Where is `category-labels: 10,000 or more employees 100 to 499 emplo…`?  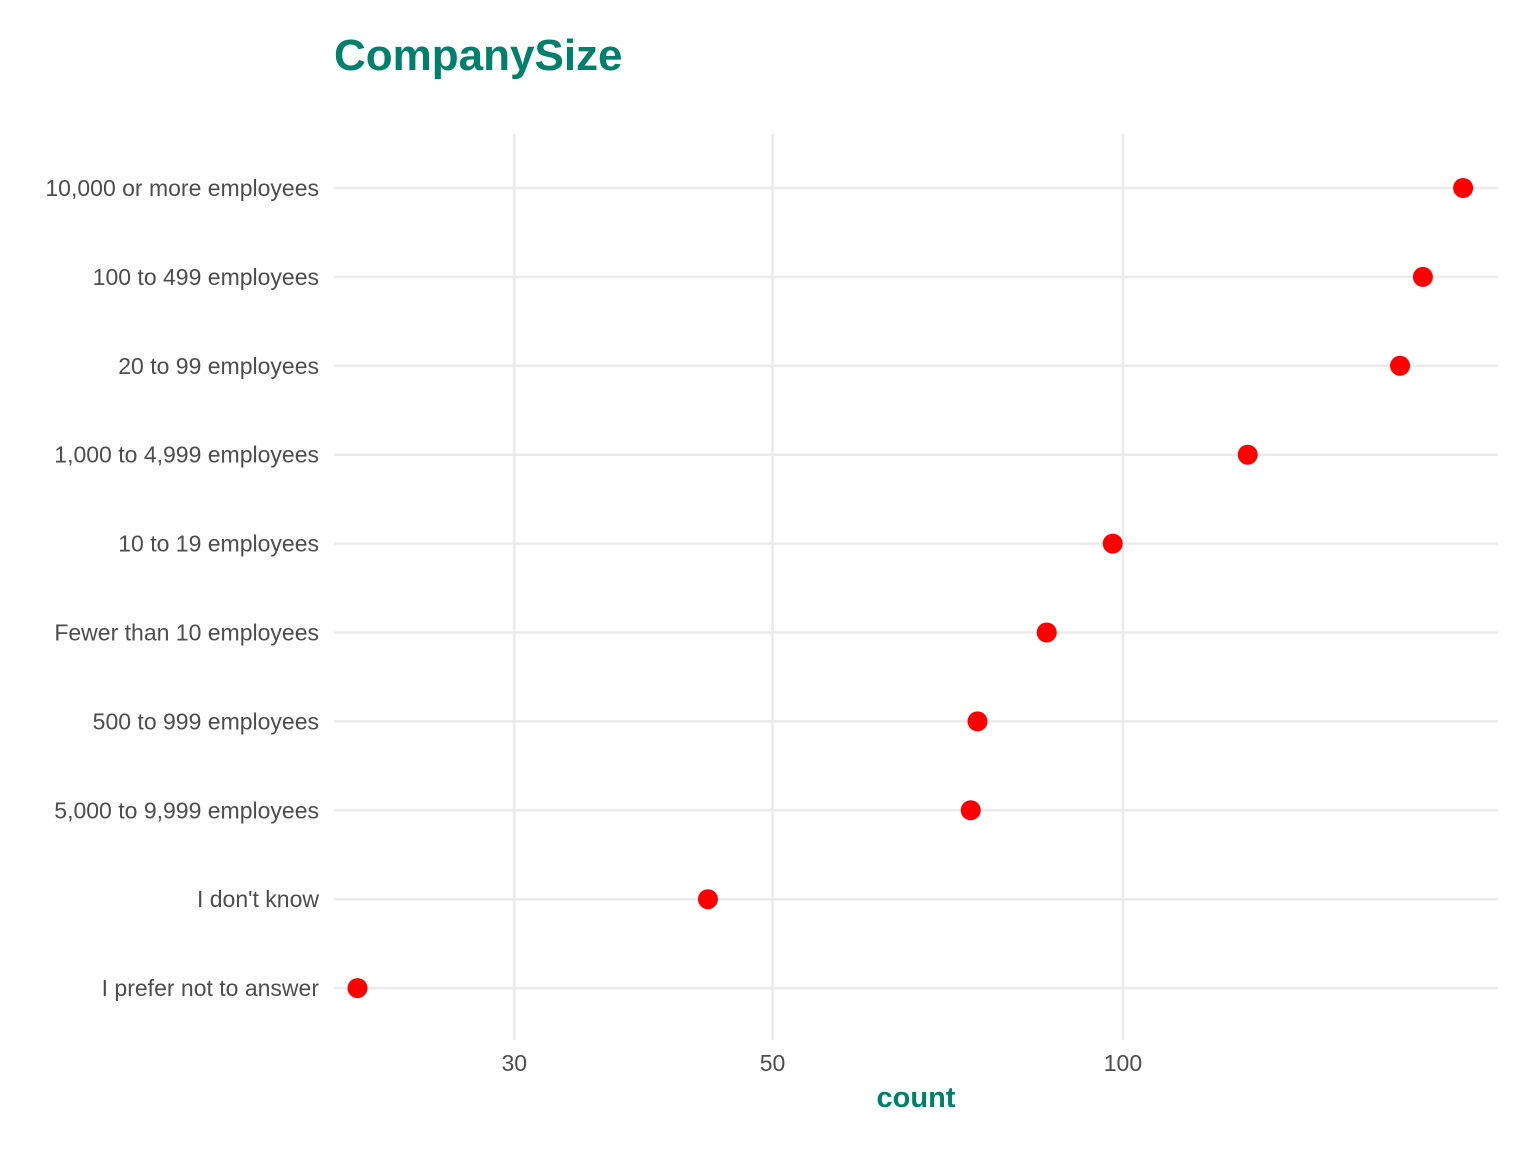
category-labels: 10,000 or more employees 100 to 499 emplo… is located at coordinates (182, 588).